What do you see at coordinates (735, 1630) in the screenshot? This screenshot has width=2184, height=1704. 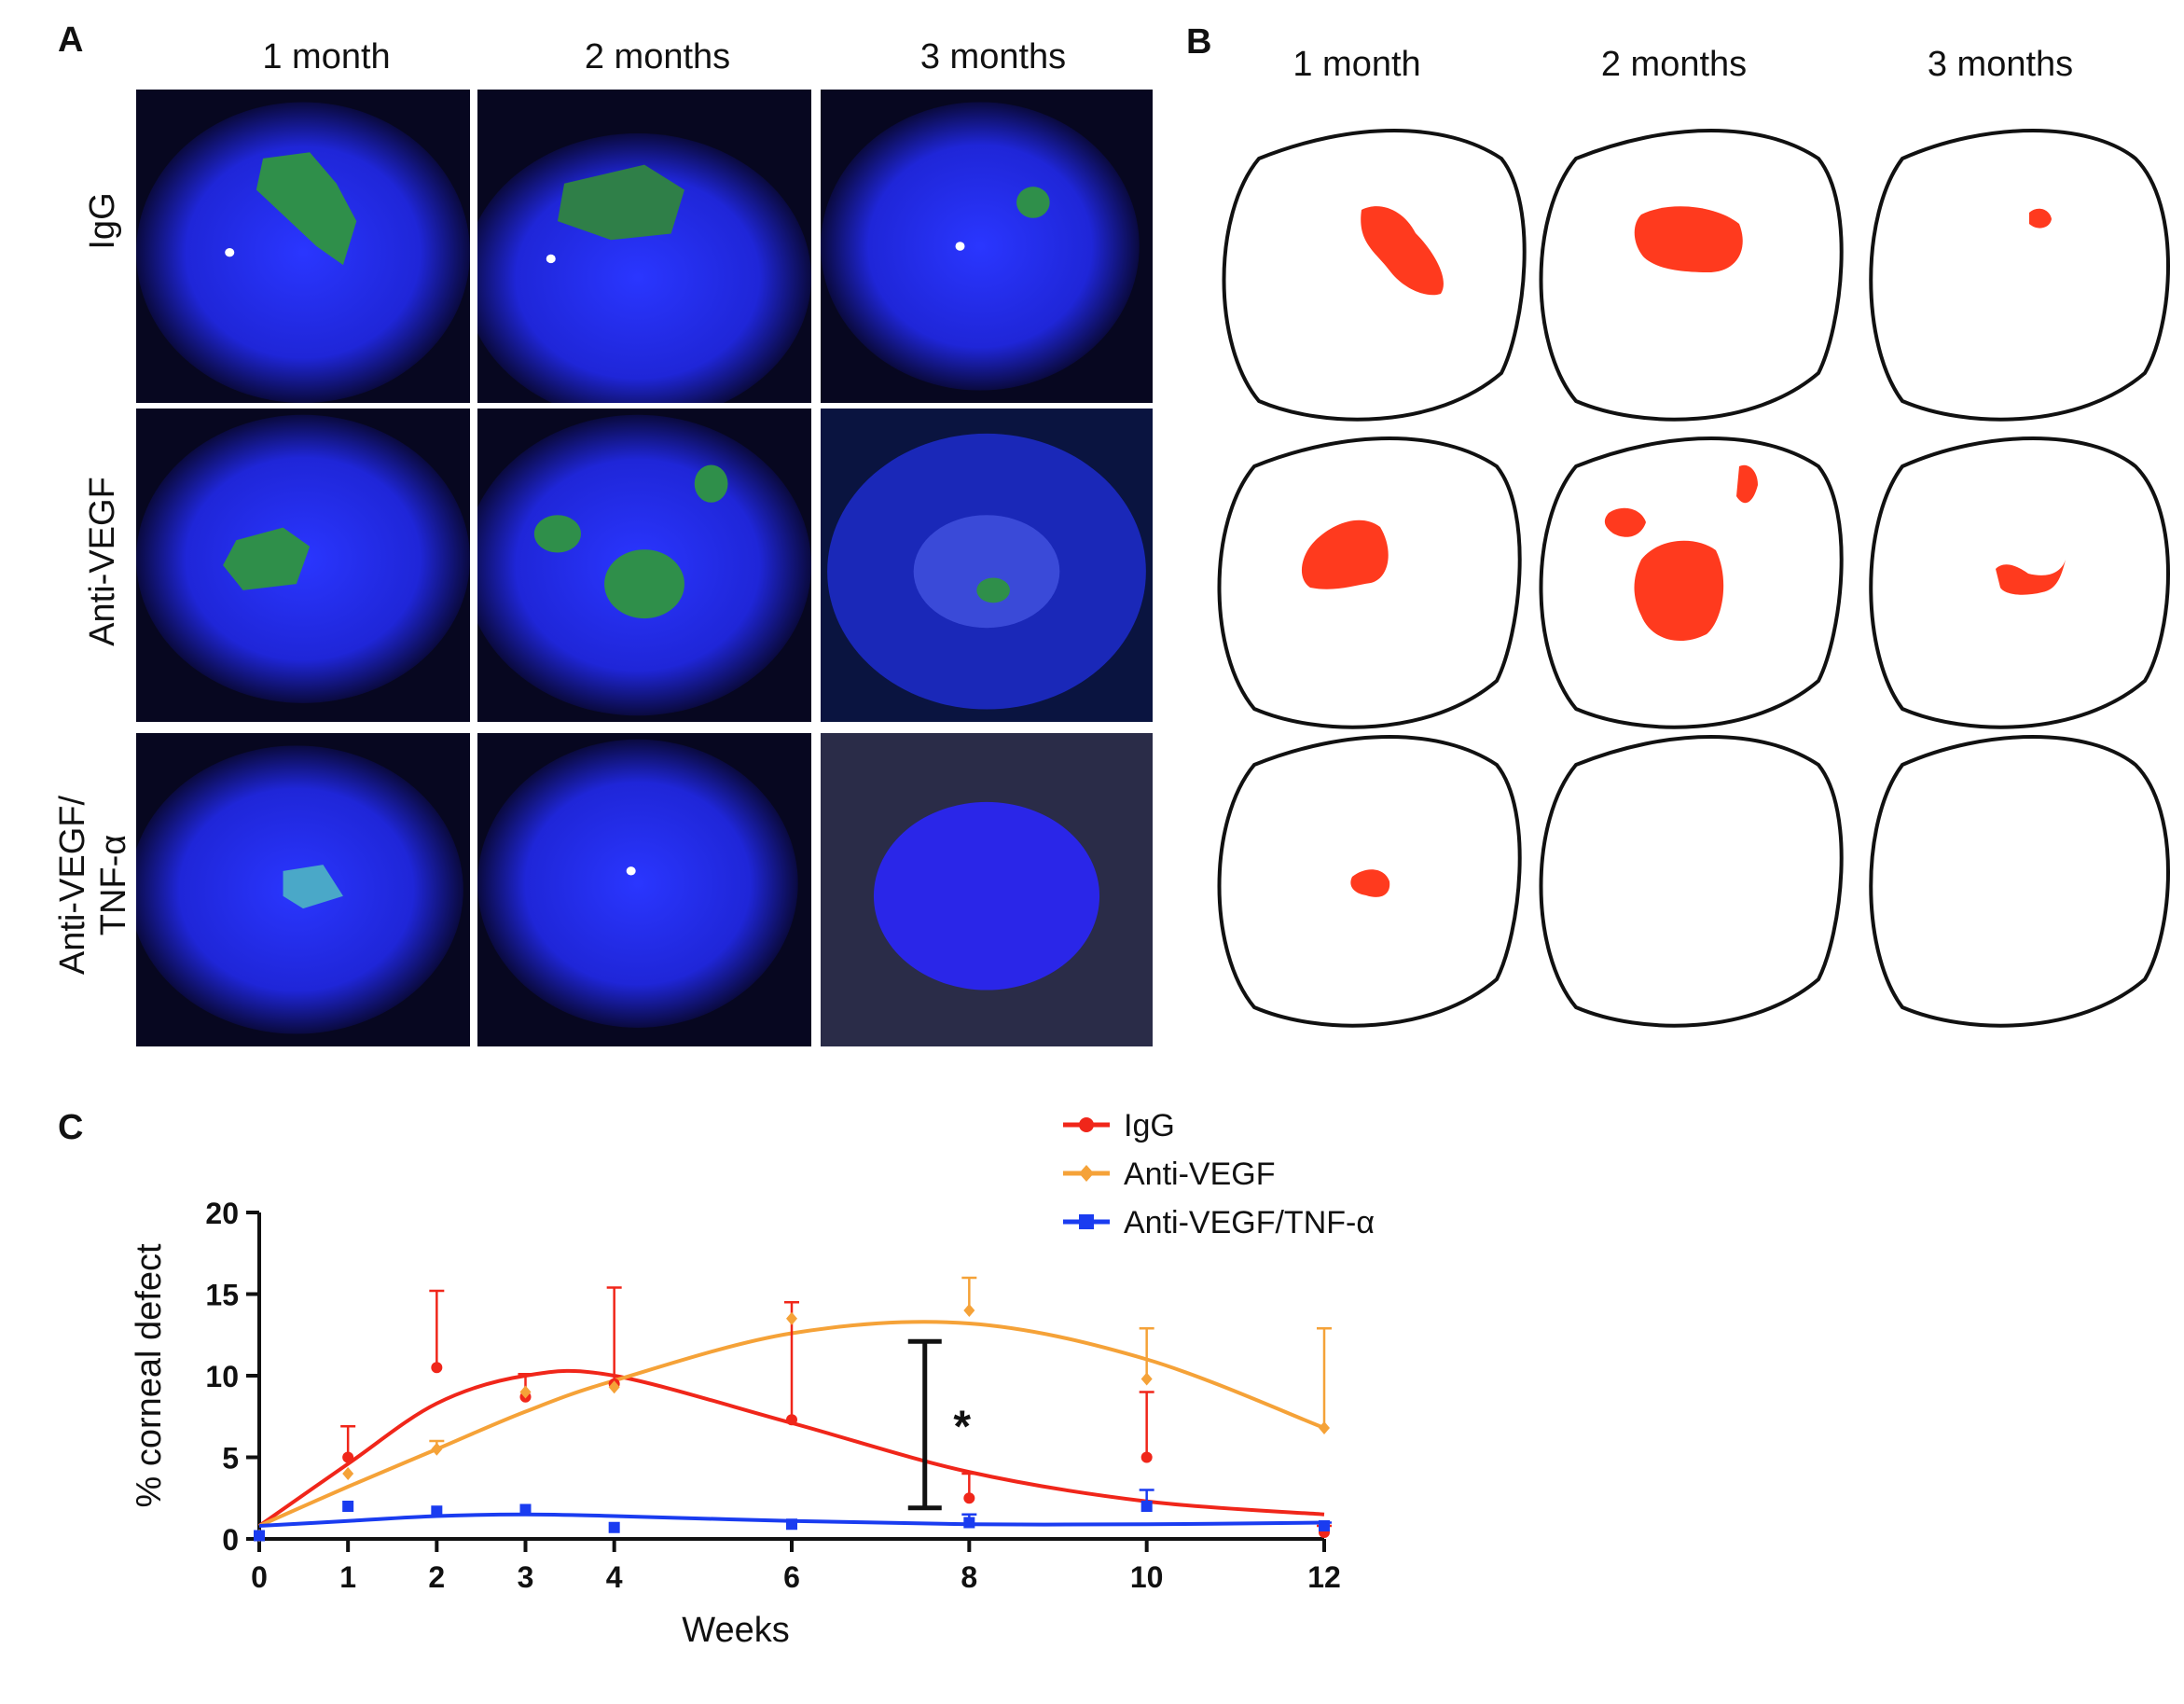 I see `x-axis-label: Weeks` at bounding box center [735, 1630].